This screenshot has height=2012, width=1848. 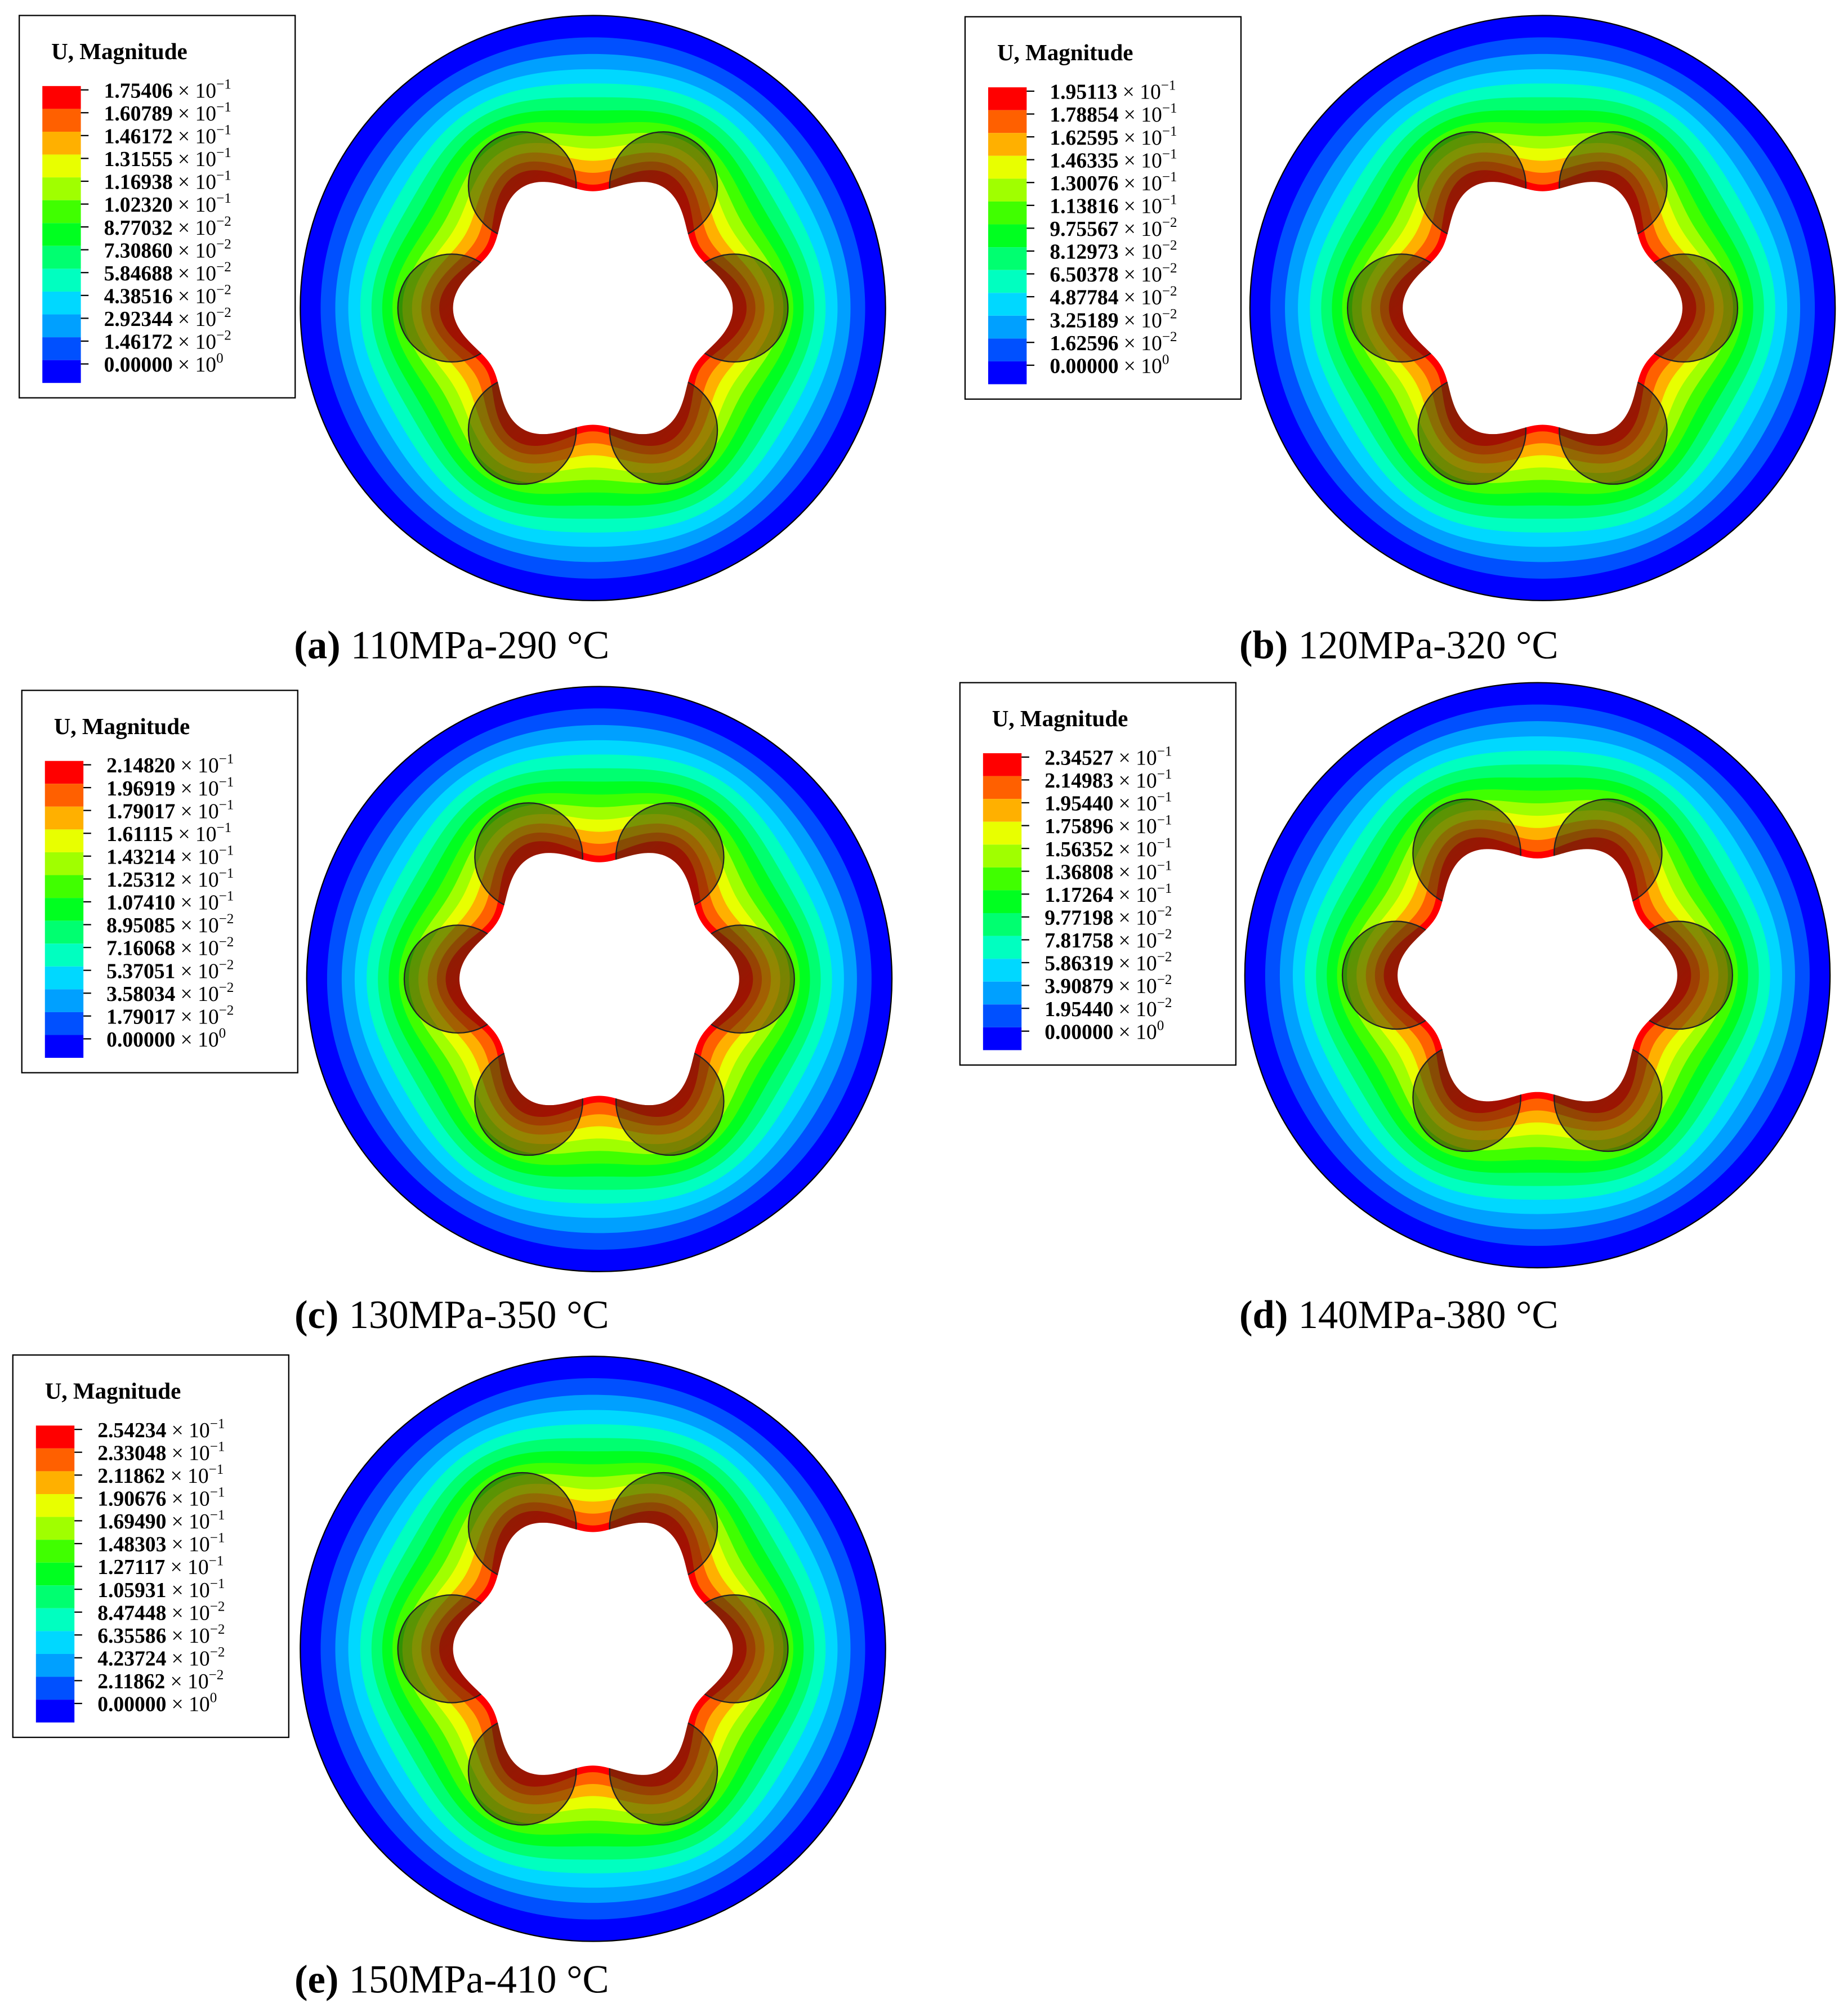 What do you see at coordinates (1078, 872) in the screenshot?
I see `legend-mantissa: 1.36808` at bounding box center [1078, 872].